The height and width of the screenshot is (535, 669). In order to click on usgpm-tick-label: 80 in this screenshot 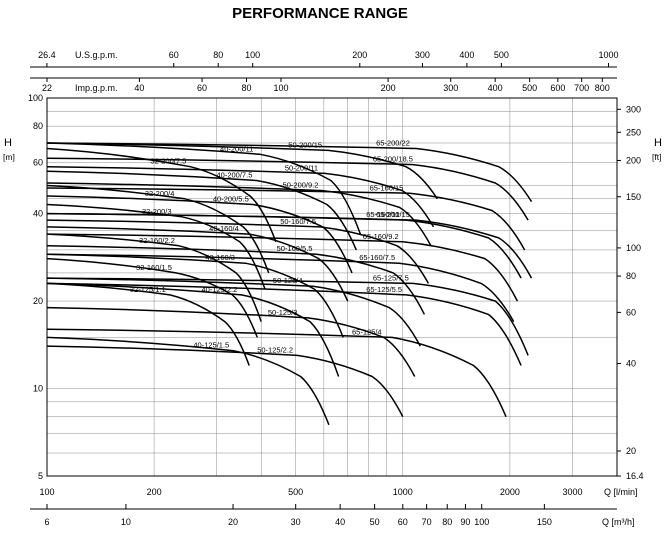, I will do `click(218, 55)`.